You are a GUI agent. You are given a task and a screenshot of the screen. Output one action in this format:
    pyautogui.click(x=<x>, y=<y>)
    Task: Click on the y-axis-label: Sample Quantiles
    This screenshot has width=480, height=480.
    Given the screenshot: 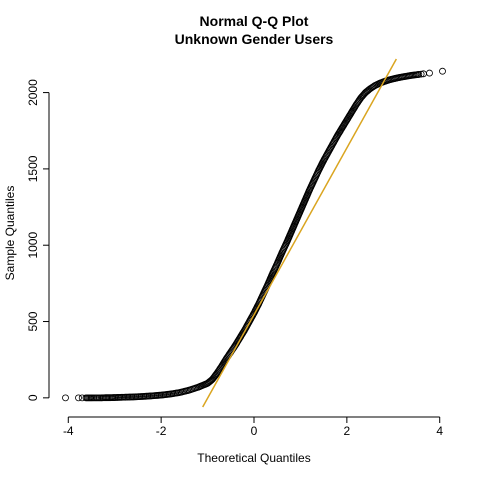 What is the action you would take?
    pyautogui.click(x=10, y=233)
    